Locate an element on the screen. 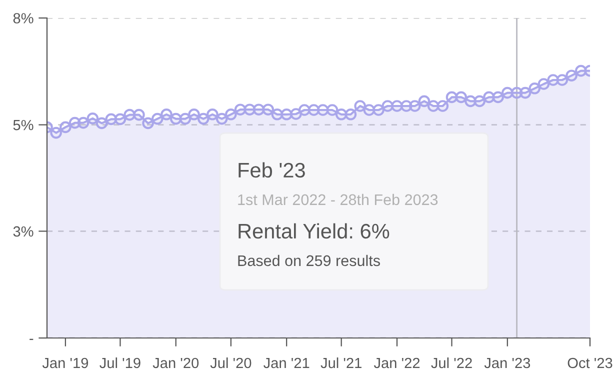 Image resolution: width=615 pixels, height=386 pixels. x-tick-label: Jan '23 is located at coordinates (507, 363).